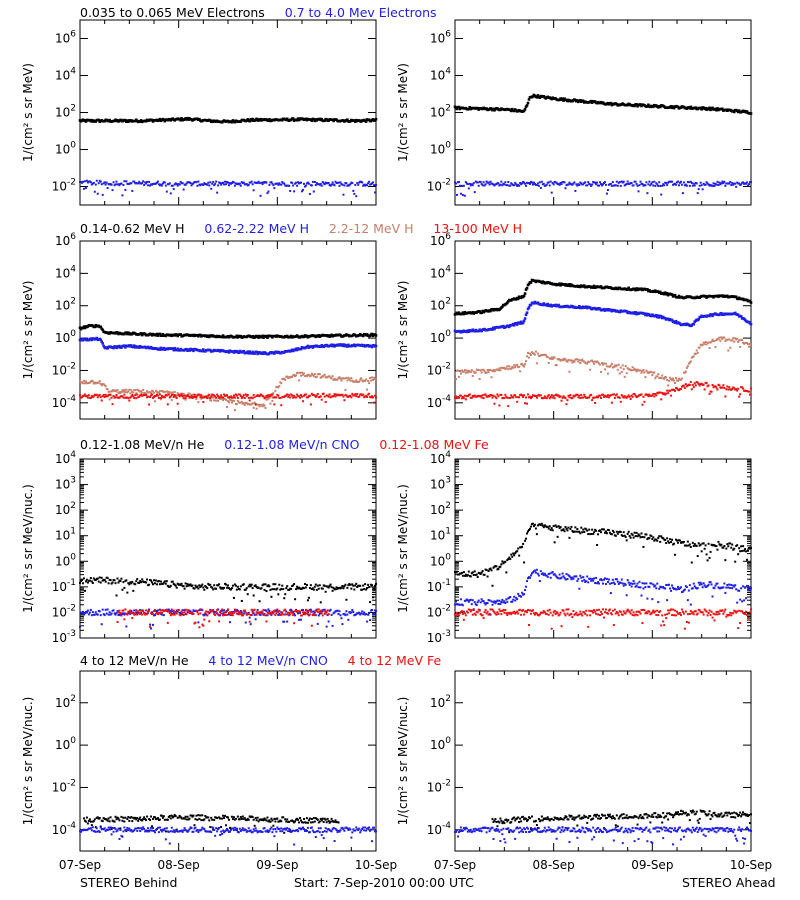 The height and width of the screenshot is (900, 800). I want to click on y-tick-exp: -3, so click(446, 634).